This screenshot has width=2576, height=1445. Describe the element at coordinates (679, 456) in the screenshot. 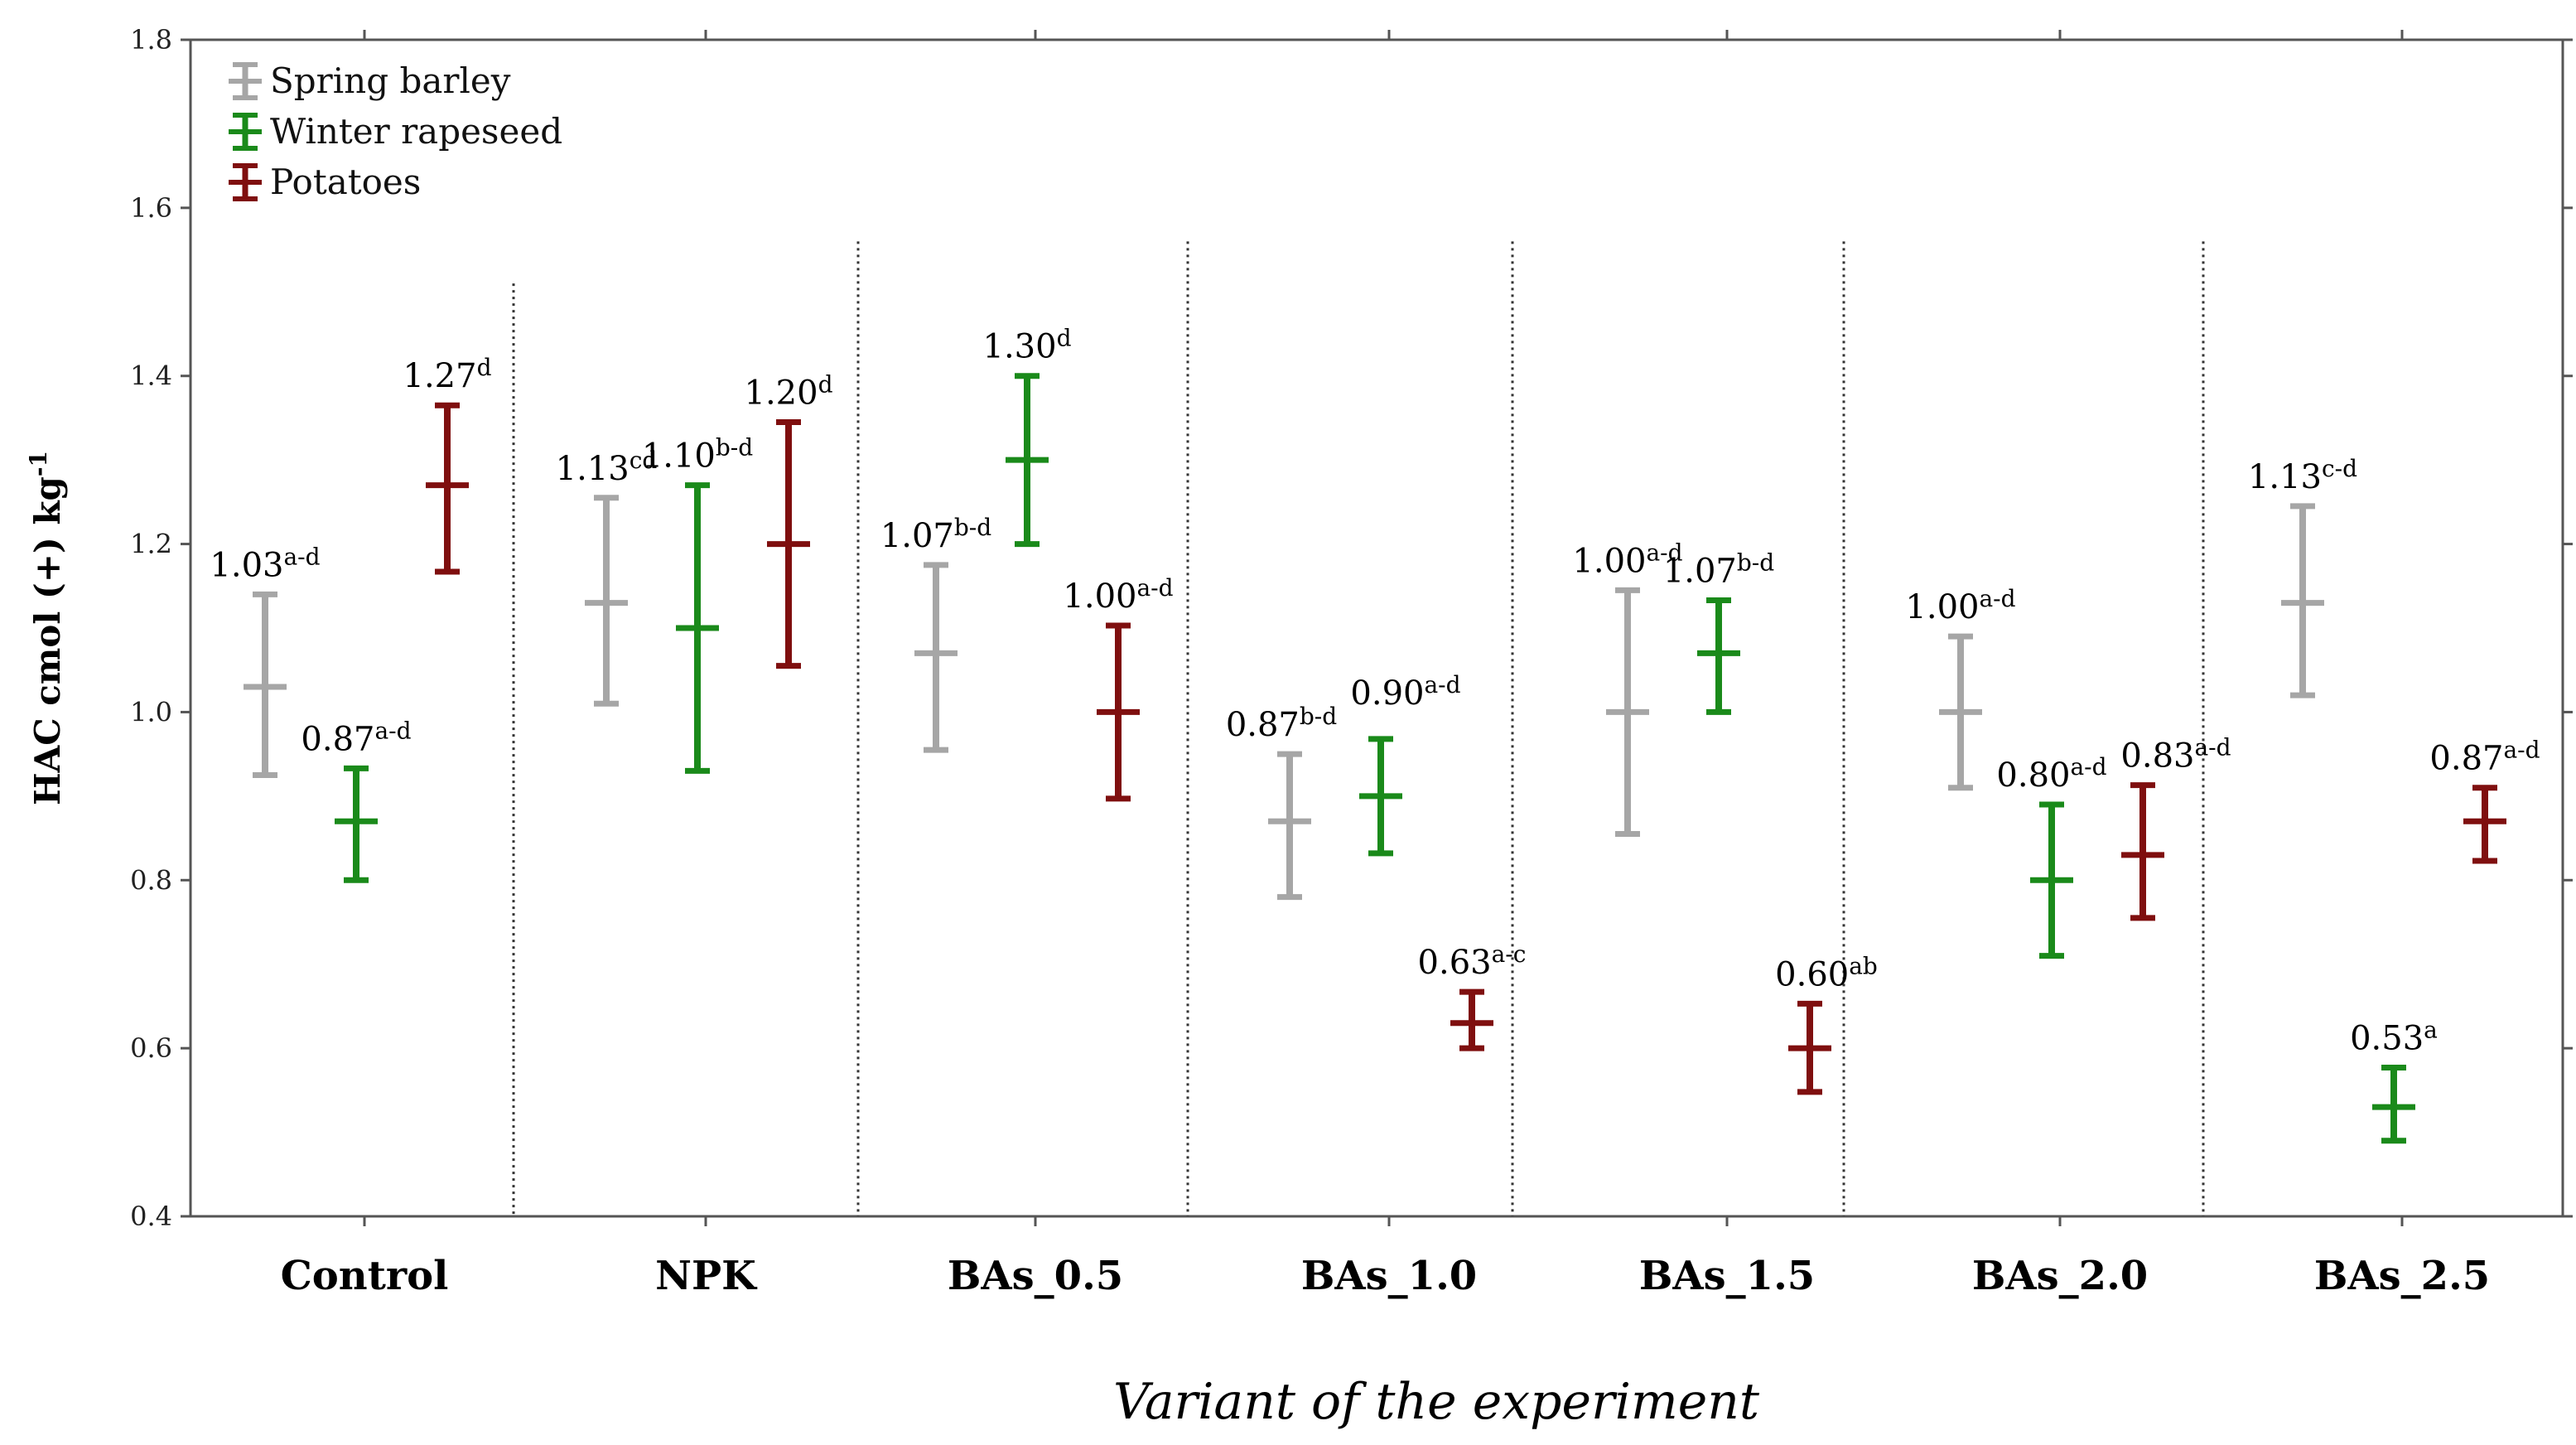

I see `data-label-value: 1.10` at that location.